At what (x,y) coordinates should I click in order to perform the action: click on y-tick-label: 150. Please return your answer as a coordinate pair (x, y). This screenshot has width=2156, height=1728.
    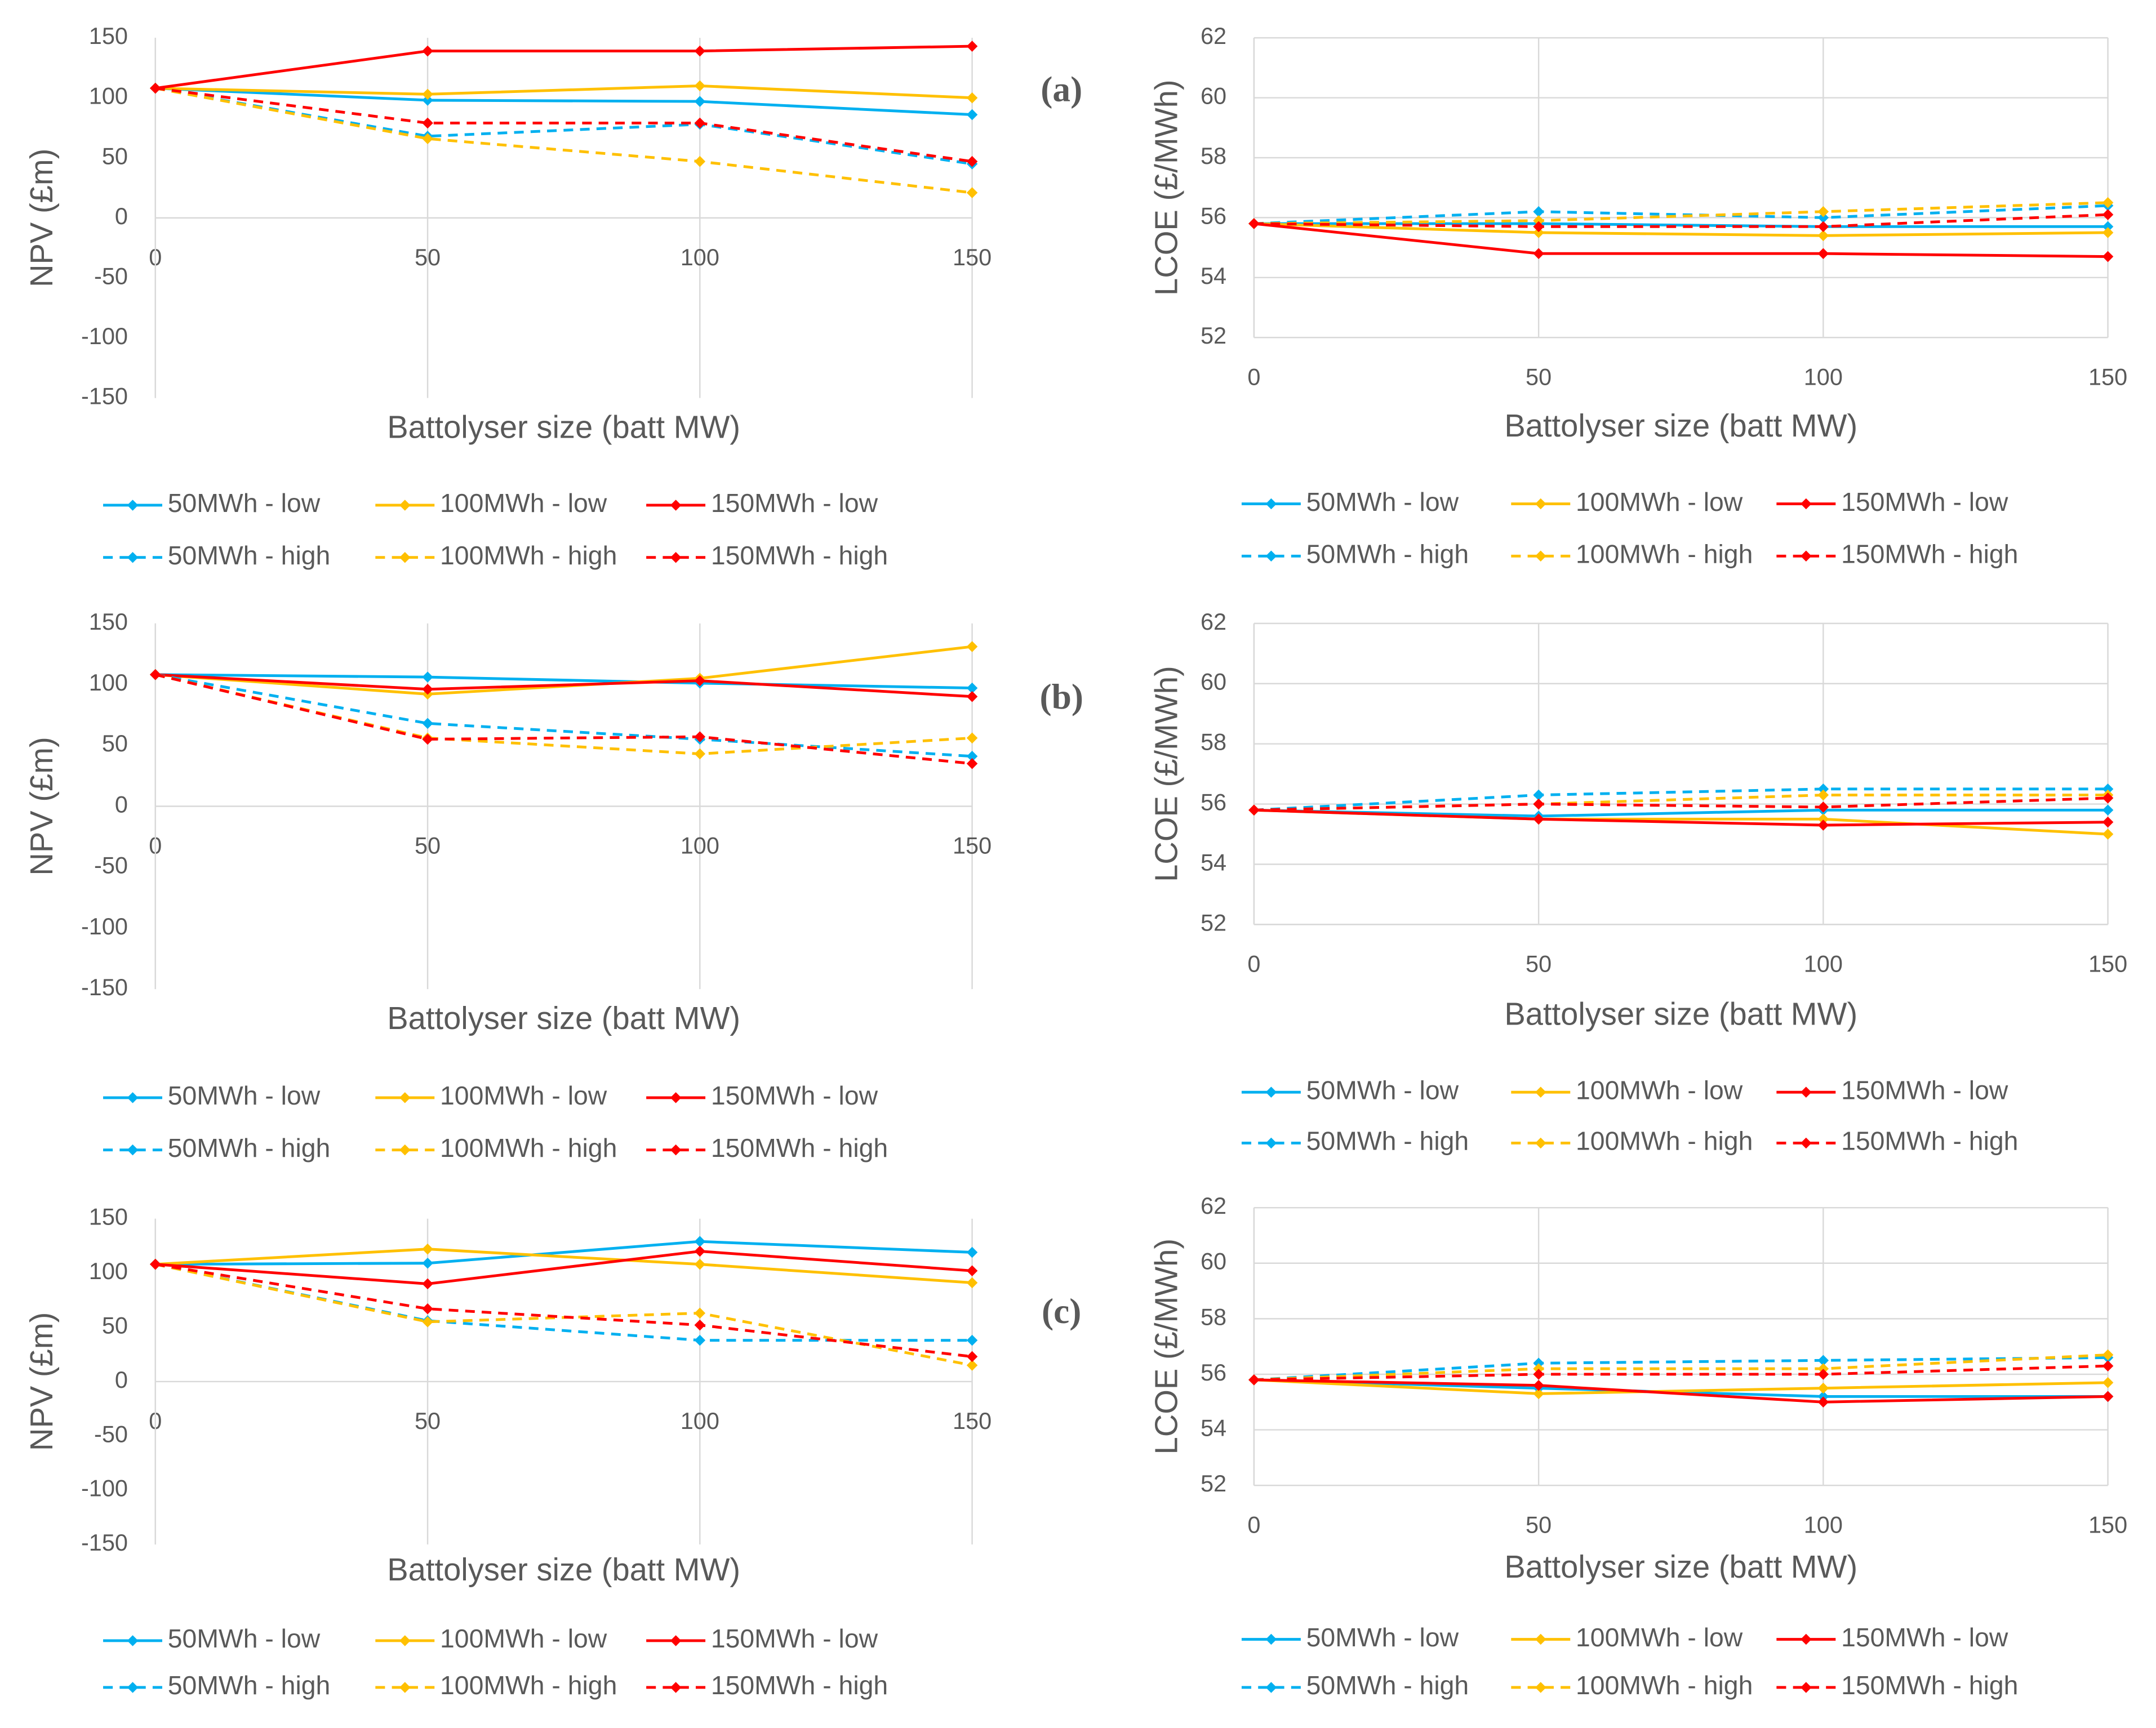
    Looking at the image, I should click on (108, 621).